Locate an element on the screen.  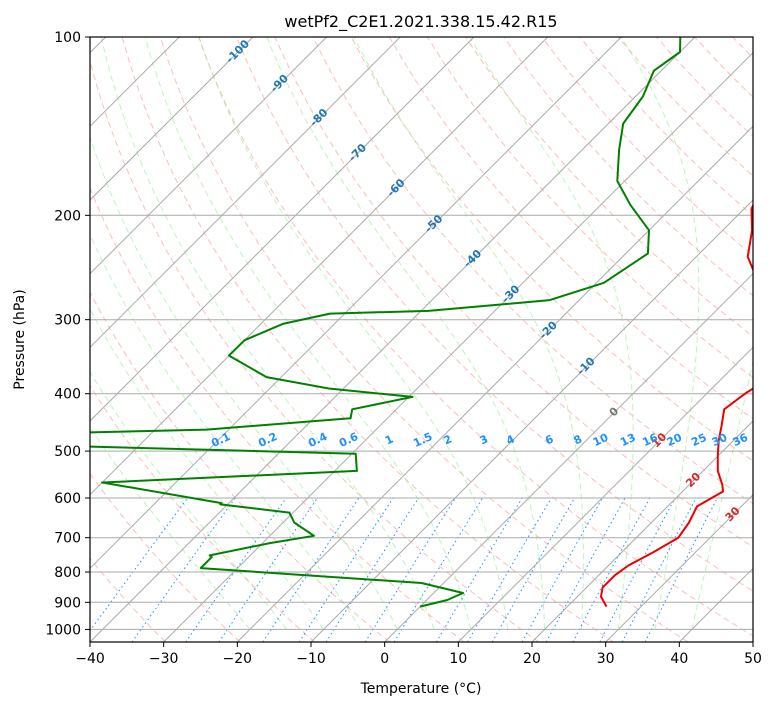
temperature-profile-line is located at coordinates (676, 405).